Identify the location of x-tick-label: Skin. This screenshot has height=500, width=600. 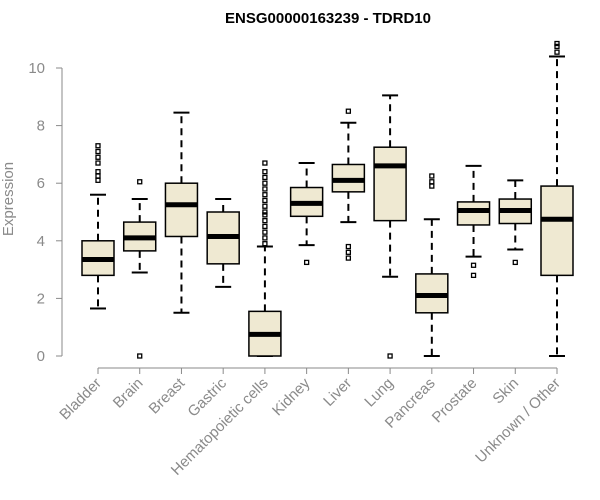
(505, 391).